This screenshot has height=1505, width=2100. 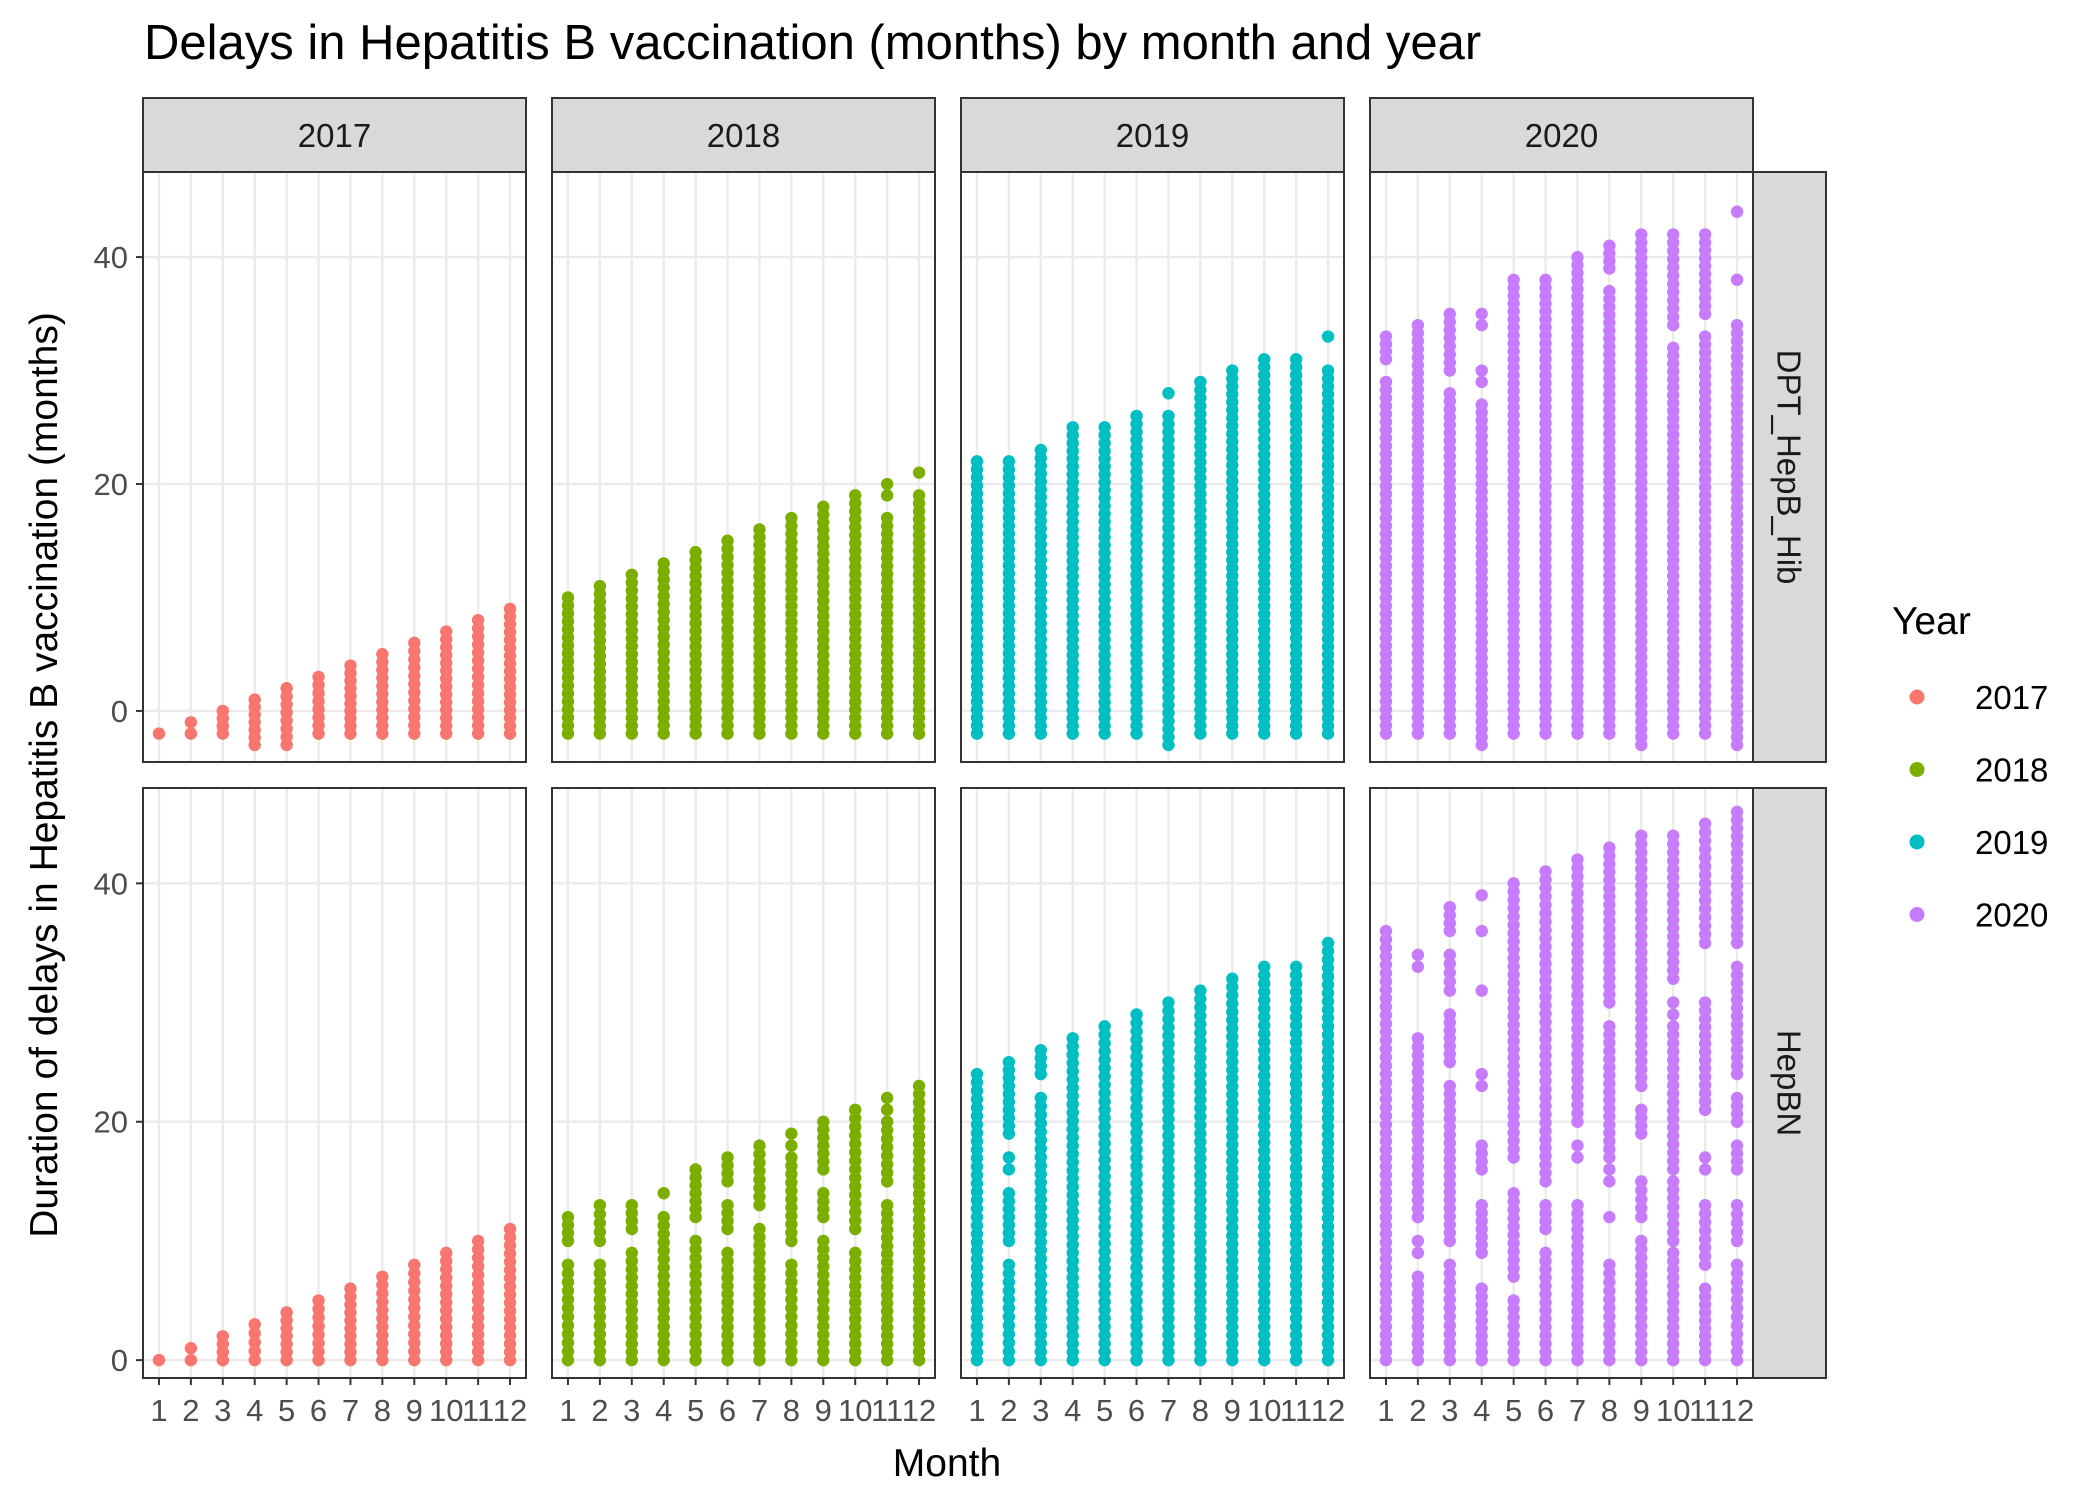 I want to click on facet-label-2019: 2019, so click(x=1152, y=135).